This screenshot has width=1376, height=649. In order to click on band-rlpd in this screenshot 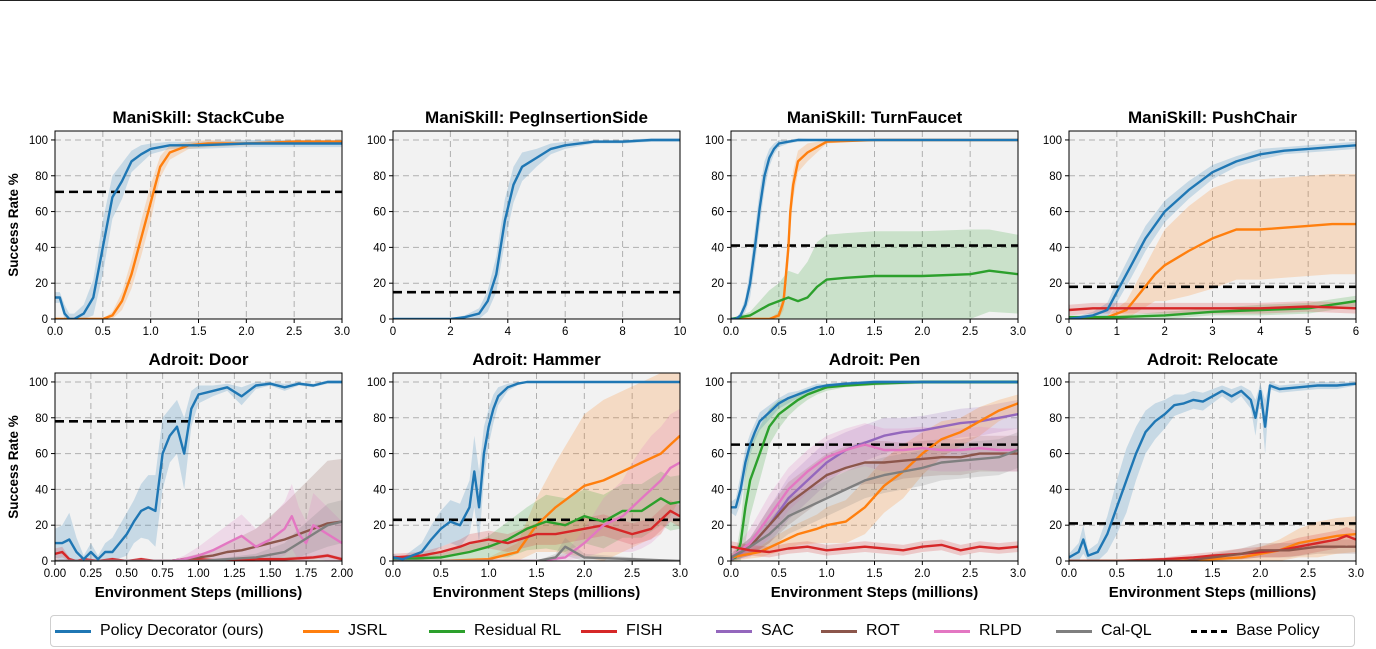, I will do `click(198, 522)`.